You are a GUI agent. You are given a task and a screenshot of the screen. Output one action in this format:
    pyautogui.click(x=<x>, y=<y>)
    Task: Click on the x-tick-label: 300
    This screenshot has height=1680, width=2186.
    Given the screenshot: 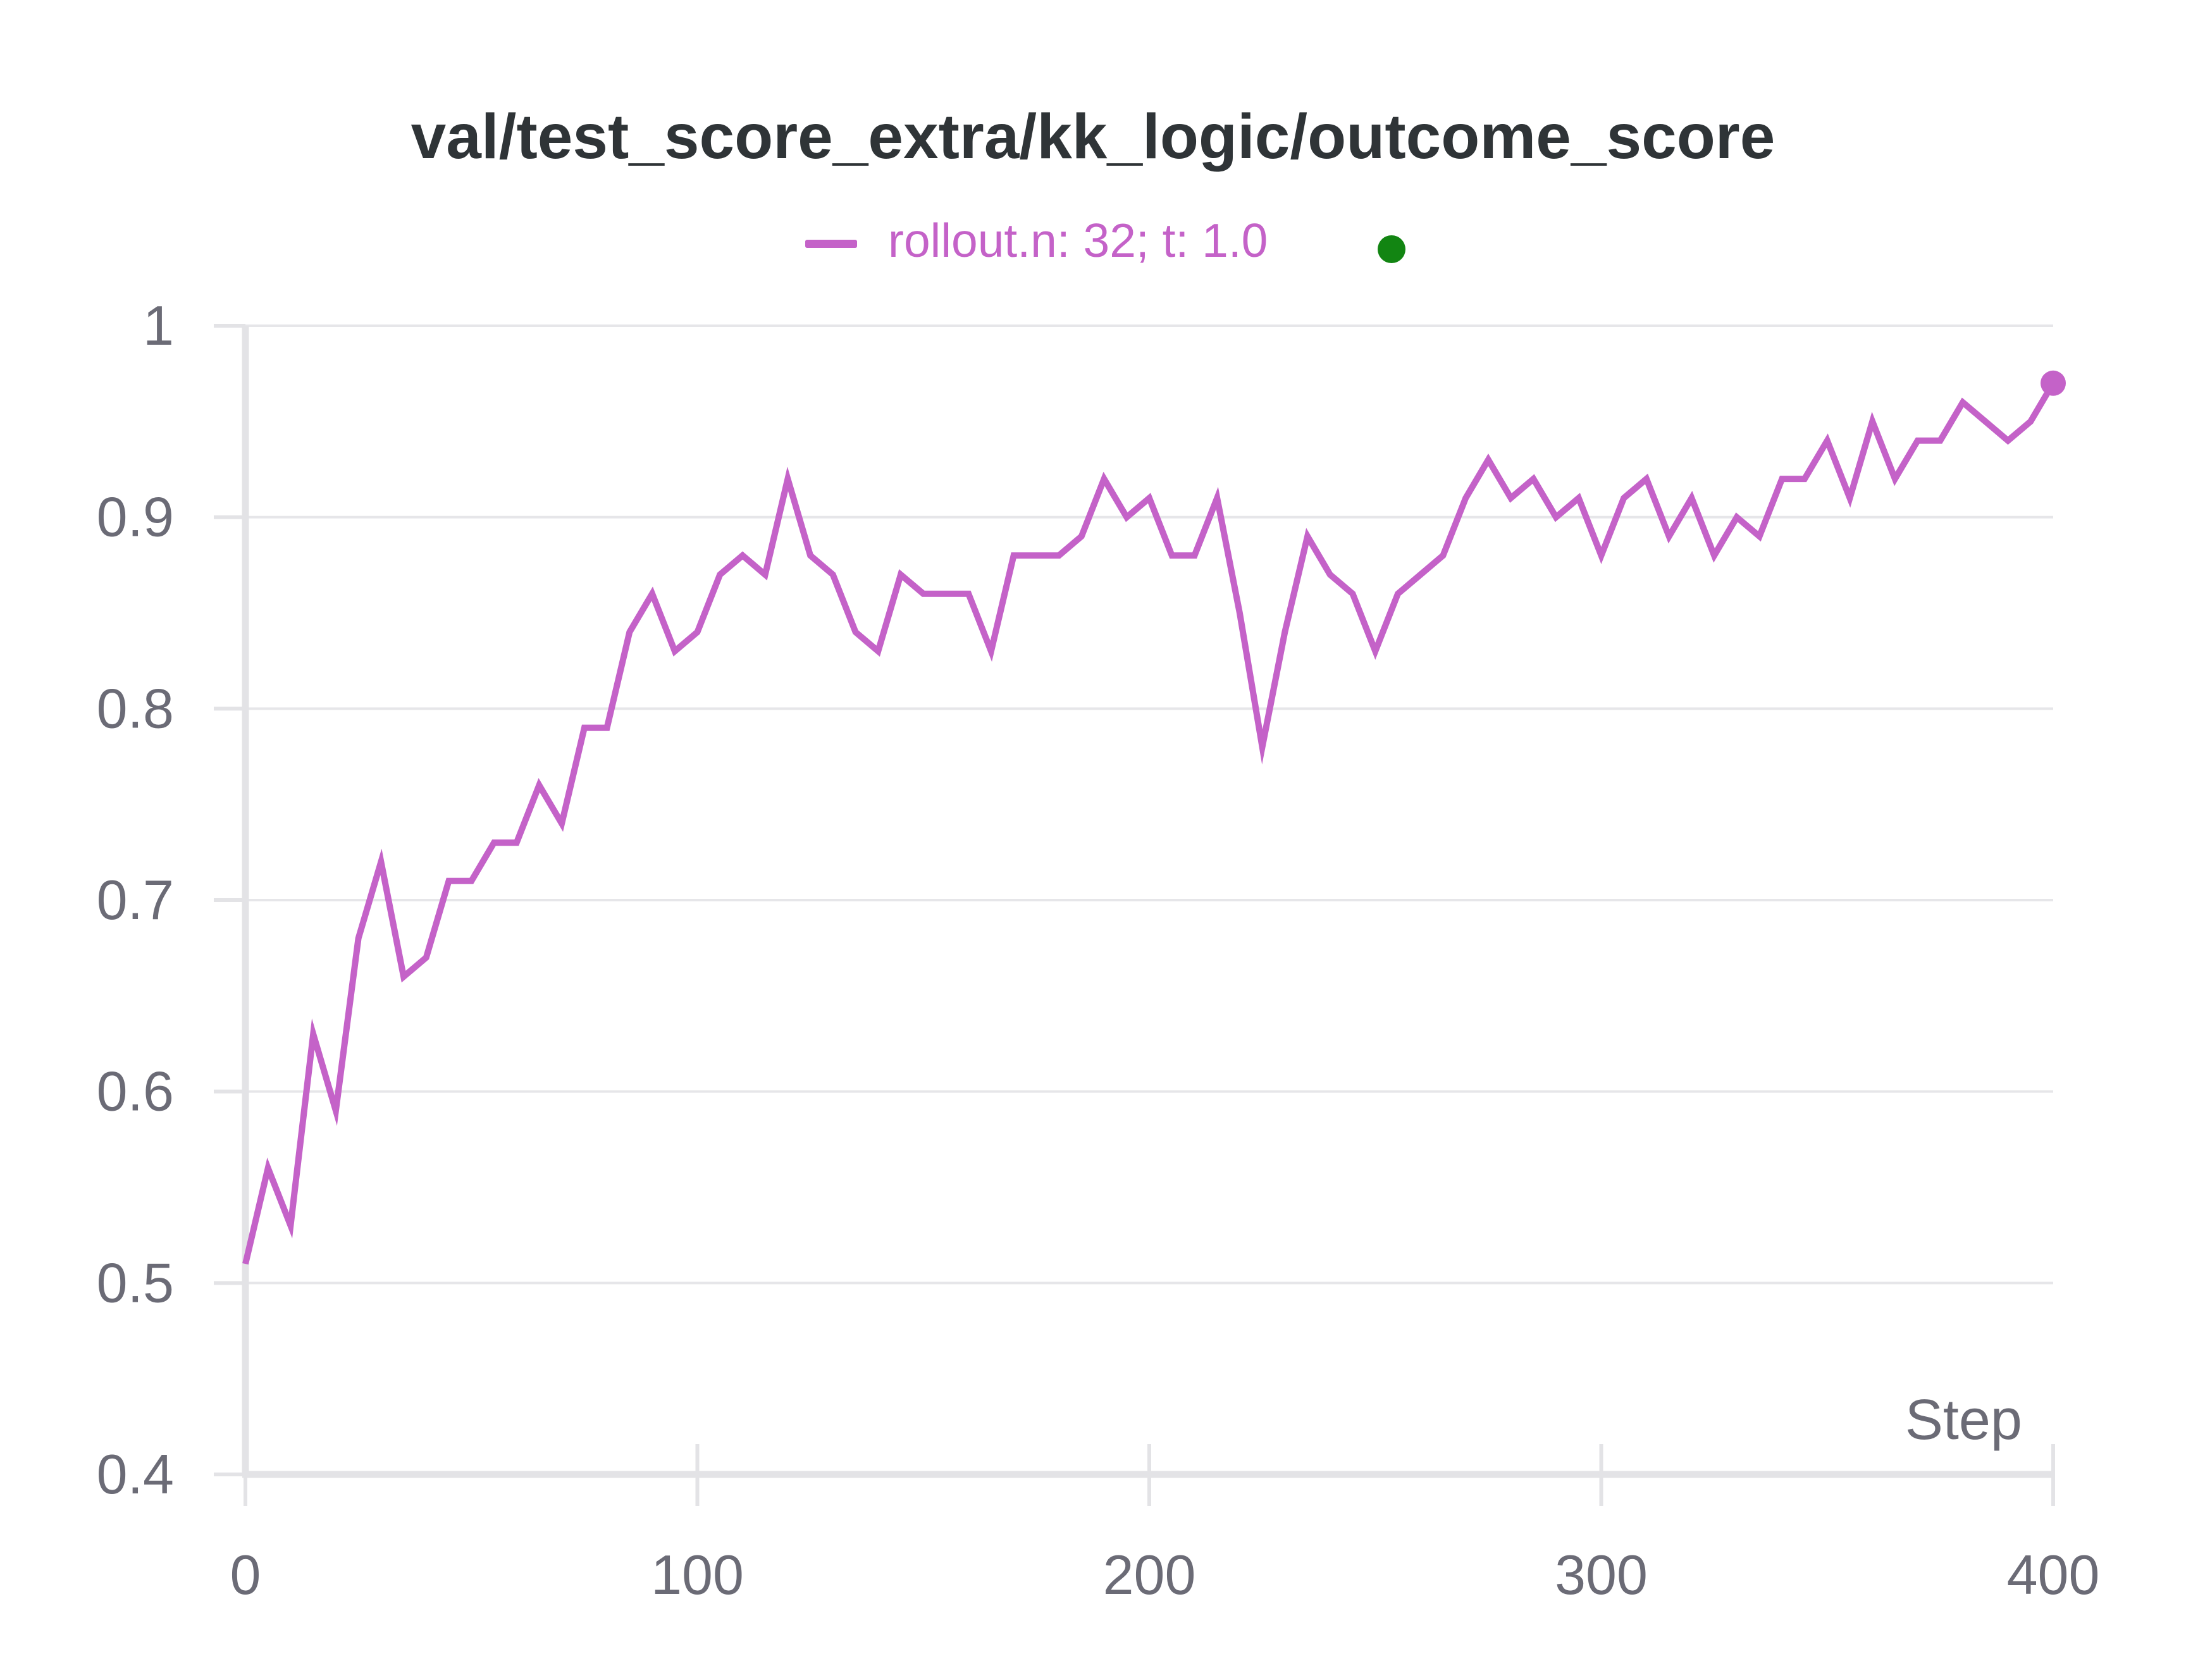 What is the action you would take?
    pyautogui.click(x=1601, y=1574)
    